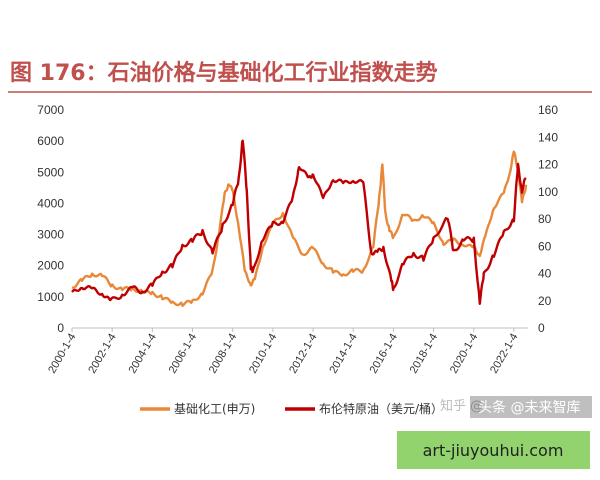 The image size is (600, 480). I want to click on site-banner-text: art-jiuyouhui.com, so click(493, 450).